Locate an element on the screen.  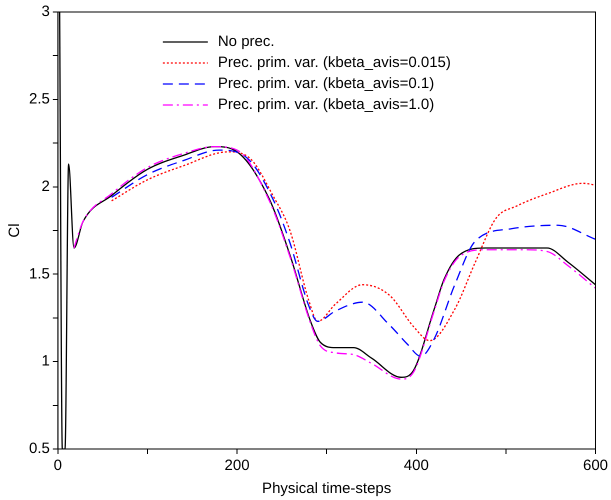
x-tick-label: 600 is located at coordinates (595, 465).